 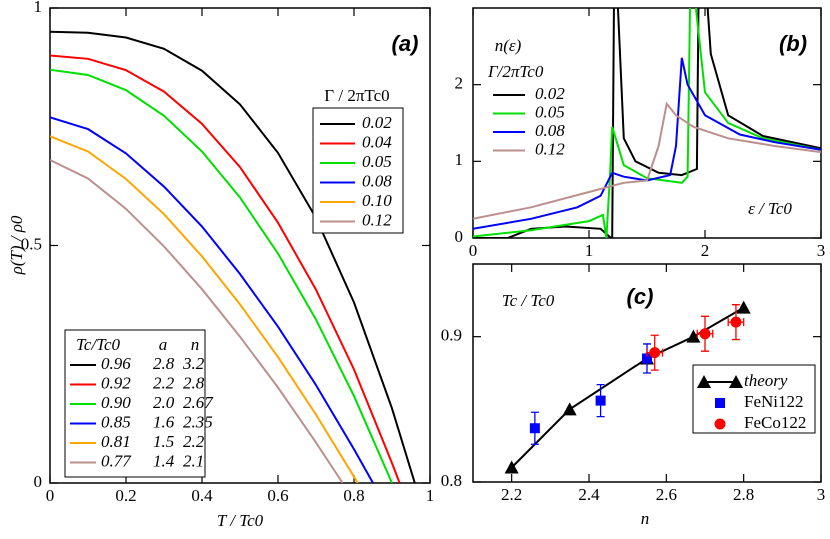 I want to click on panel-title: (b), so click(x=793, y=43).